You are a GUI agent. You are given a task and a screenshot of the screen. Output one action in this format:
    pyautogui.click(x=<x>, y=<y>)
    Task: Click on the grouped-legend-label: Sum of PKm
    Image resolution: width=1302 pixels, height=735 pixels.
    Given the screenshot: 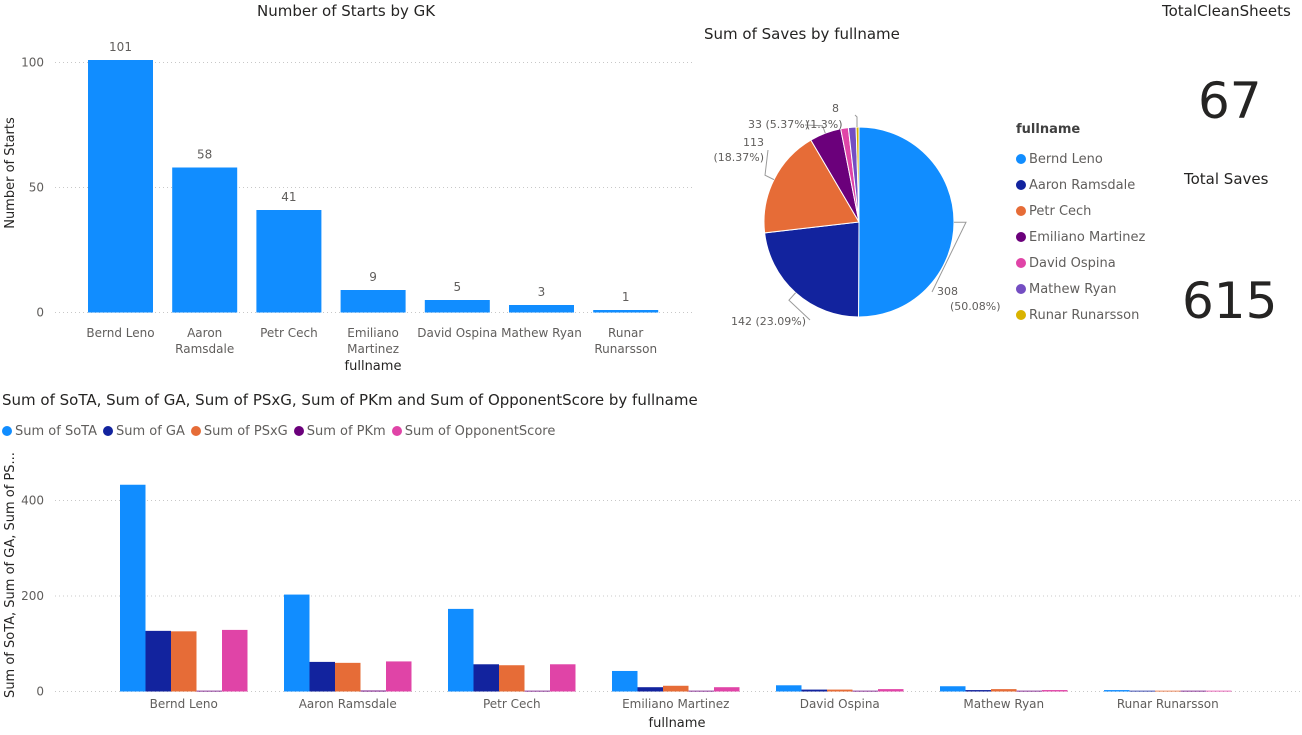 What is the action you would take?
    pyautogui.click(x=346, y=431)
    